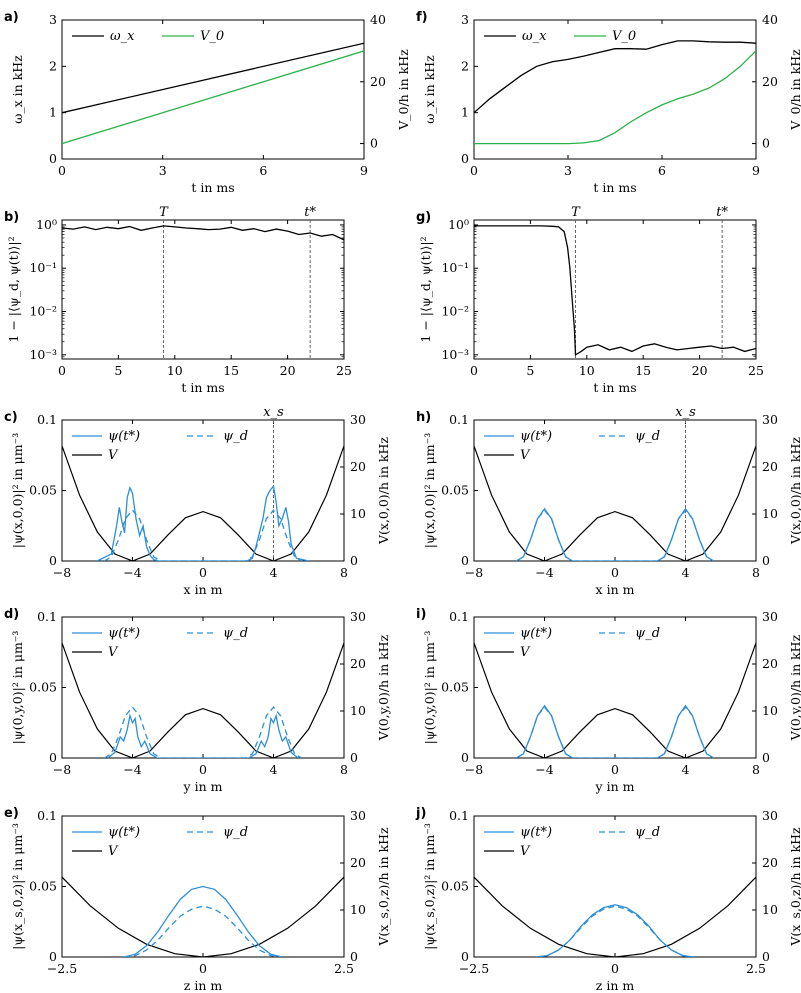  Describe the element at coordinates (614, 187) in the screenshot. I see `x-axis-label: t in ms` at that location.